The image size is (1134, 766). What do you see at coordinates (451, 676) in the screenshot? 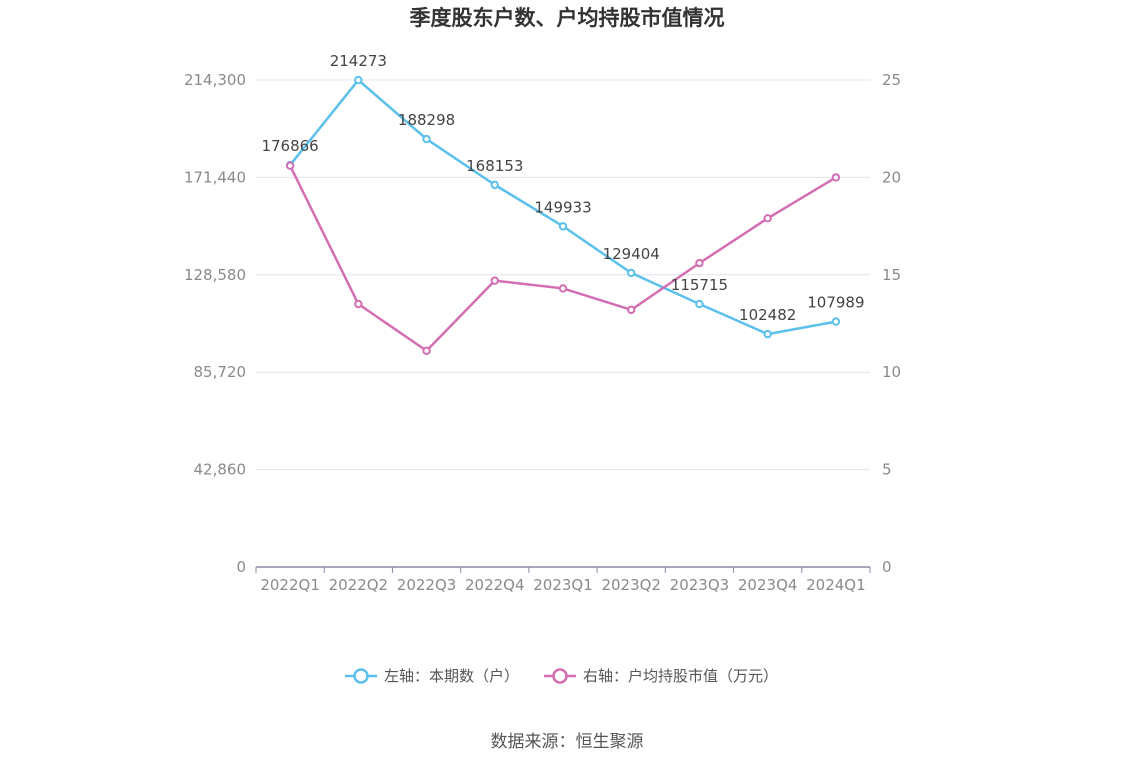
I see `legend-label: 左轴：本期数（户）` at bounding box center [451, 676].